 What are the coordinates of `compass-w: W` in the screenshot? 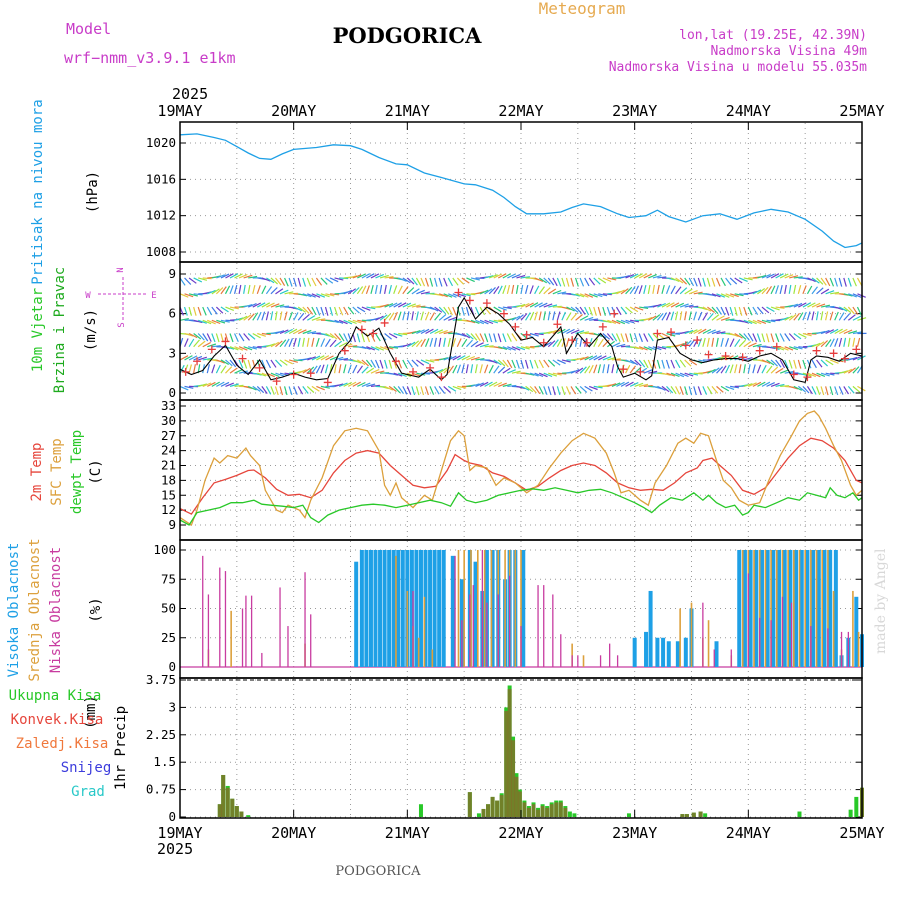 It's located at (88, 296).